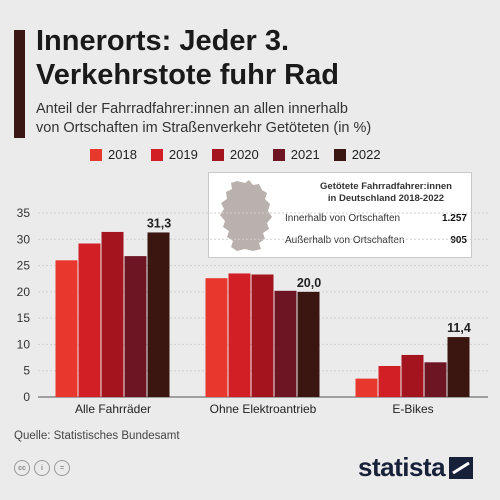  I want to click on info-title-line-2: in Deutschland 2018-2022, so click(386, 198).